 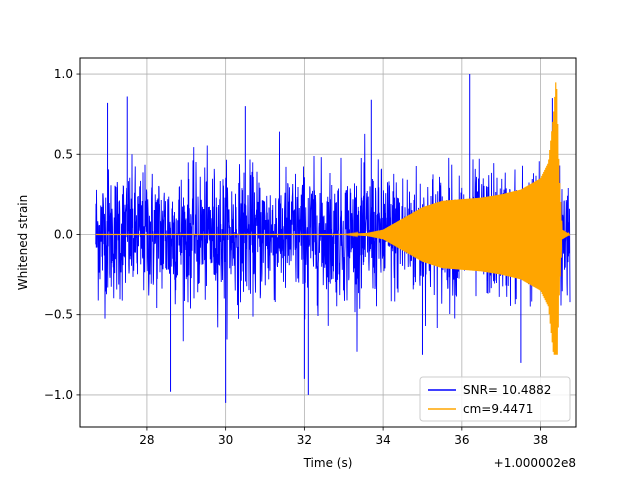 I want to click on legend-entry-label: SNR= 10.4882, so click(x=507, y=390).